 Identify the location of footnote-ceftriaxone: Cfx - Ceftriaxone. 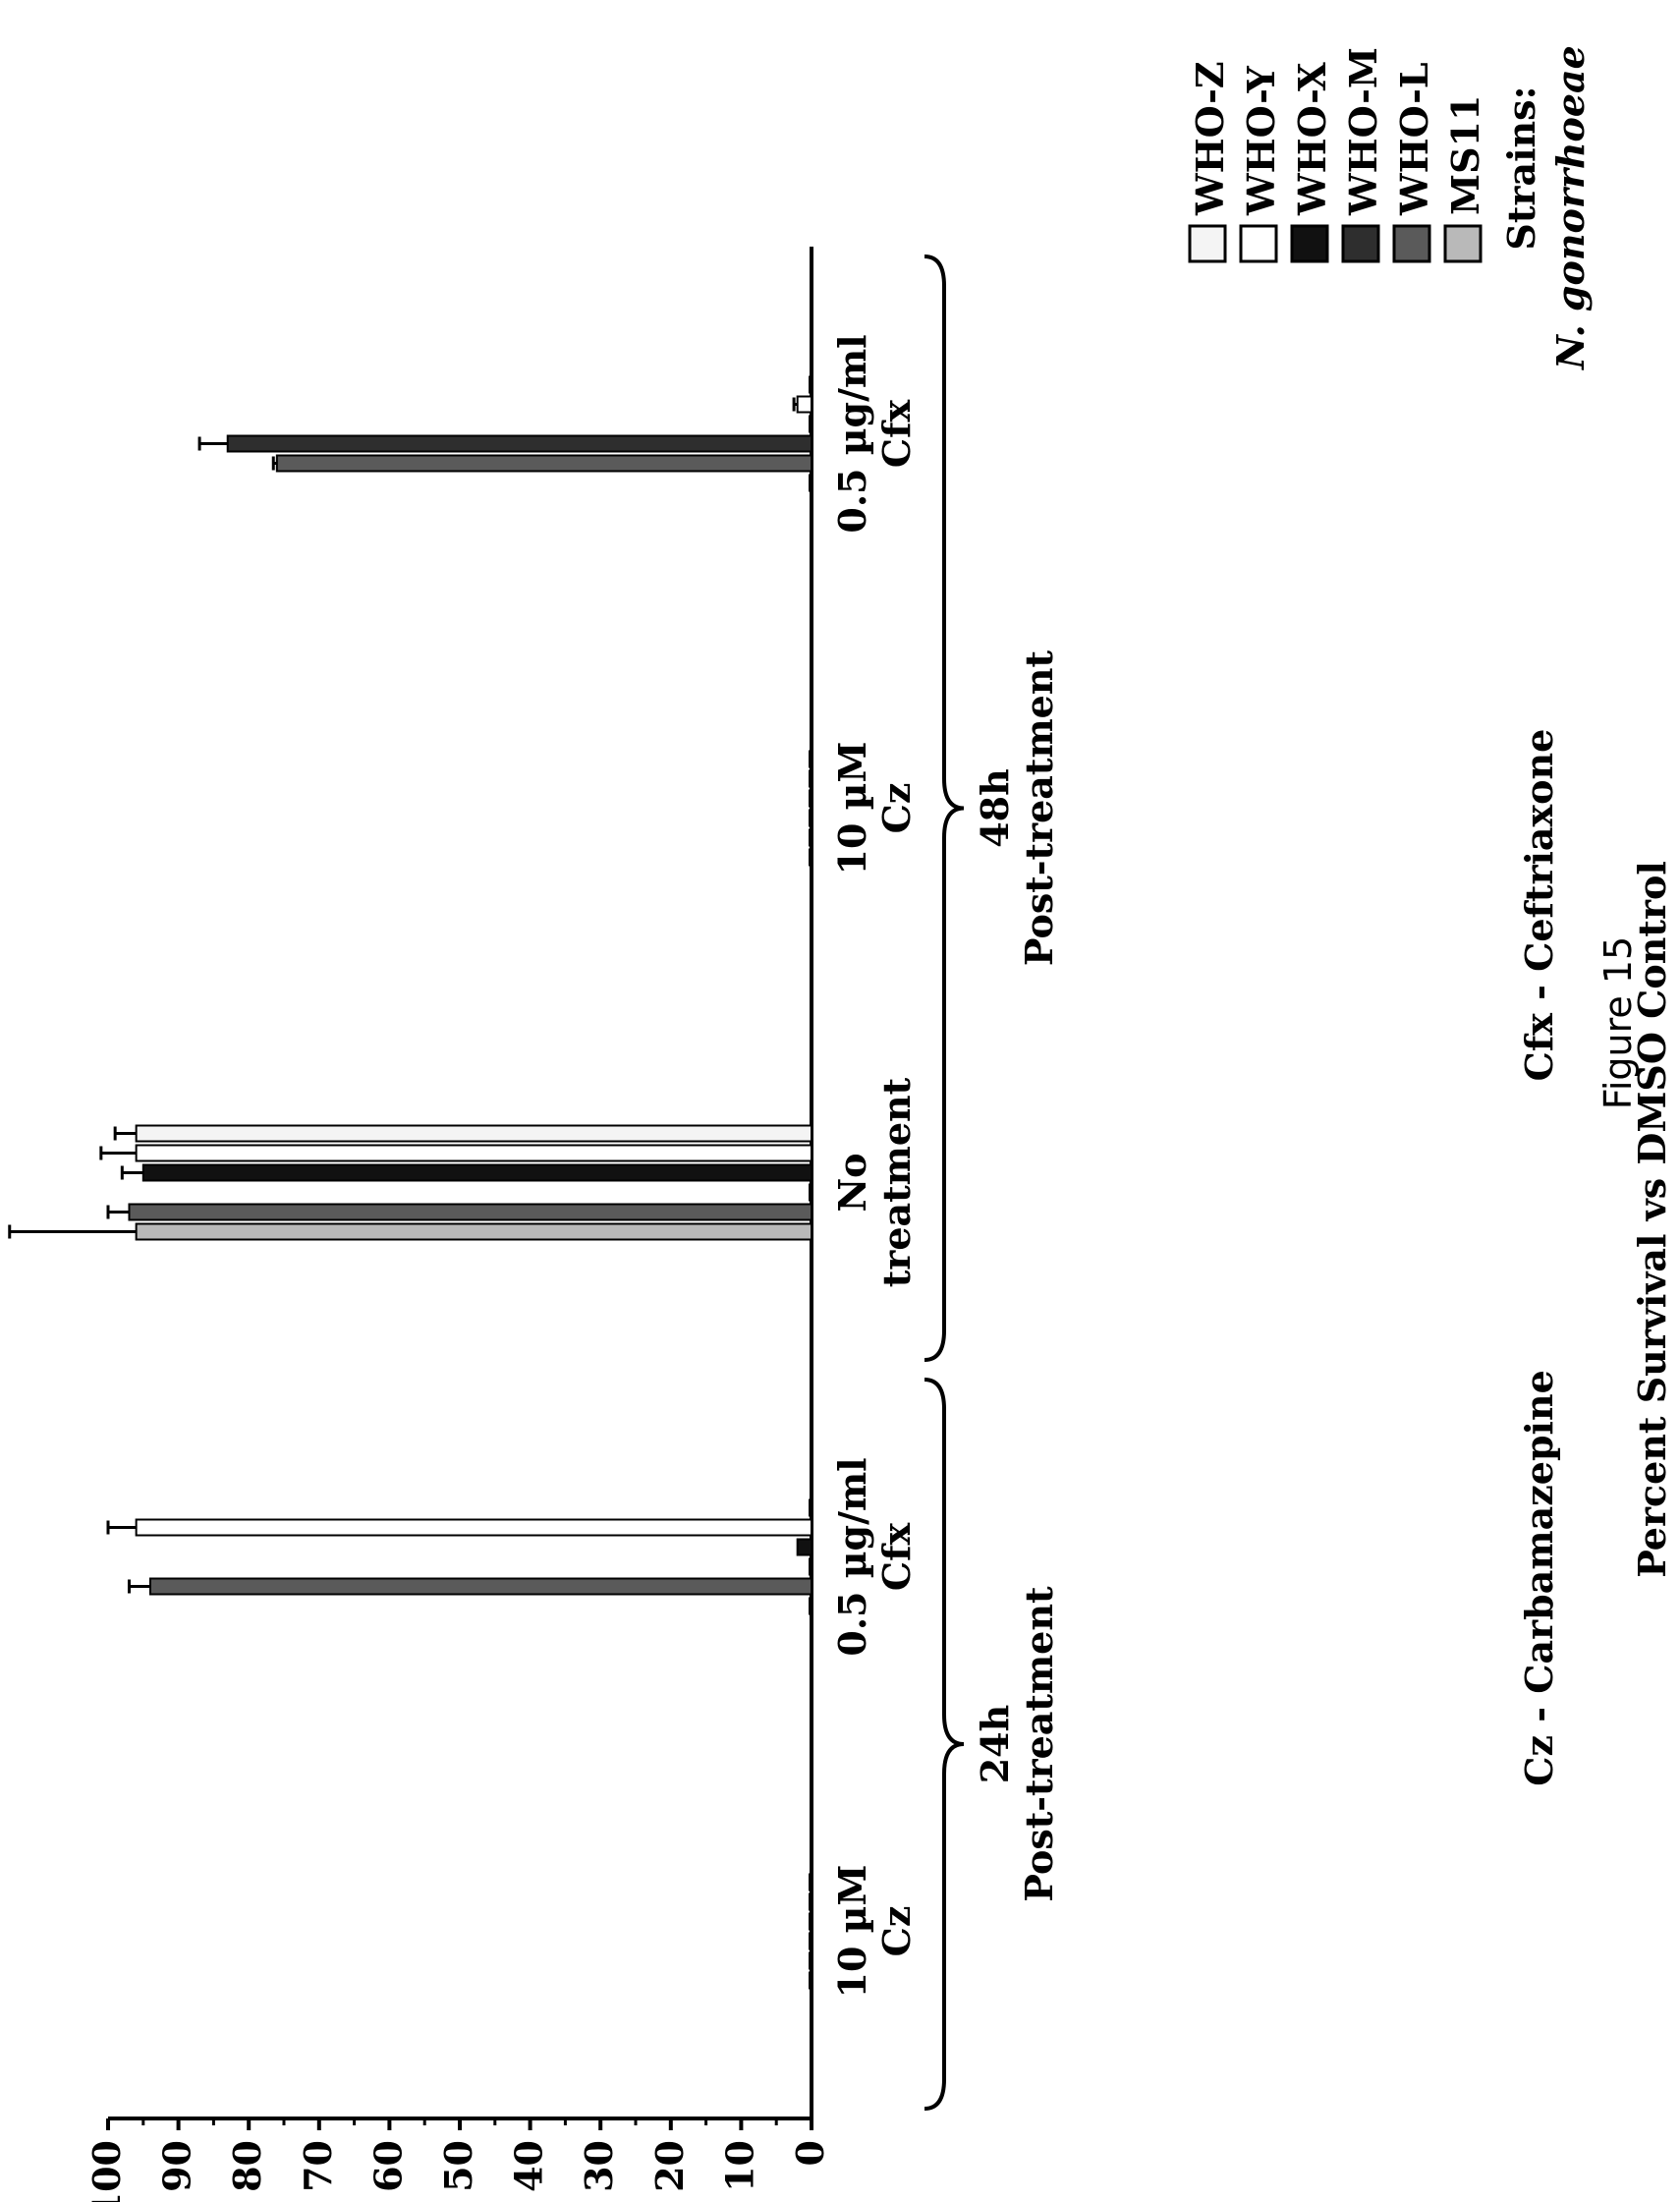
(1539, 906).